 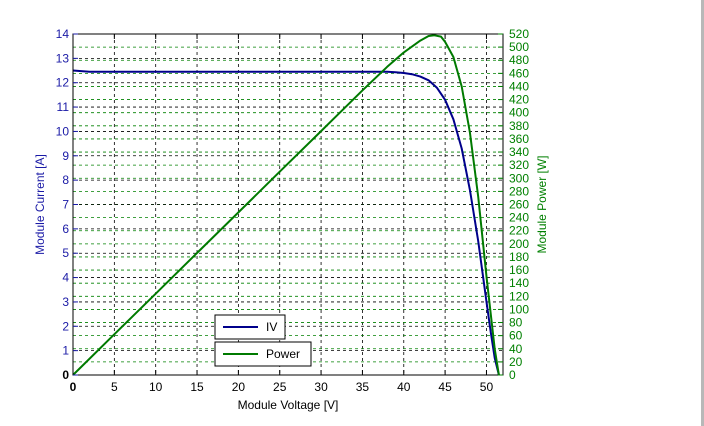 What do you see at coordinates (519, 47) in the screenshot?
I see `right-y-tick-label: 500` at bounding box center [519, 47].